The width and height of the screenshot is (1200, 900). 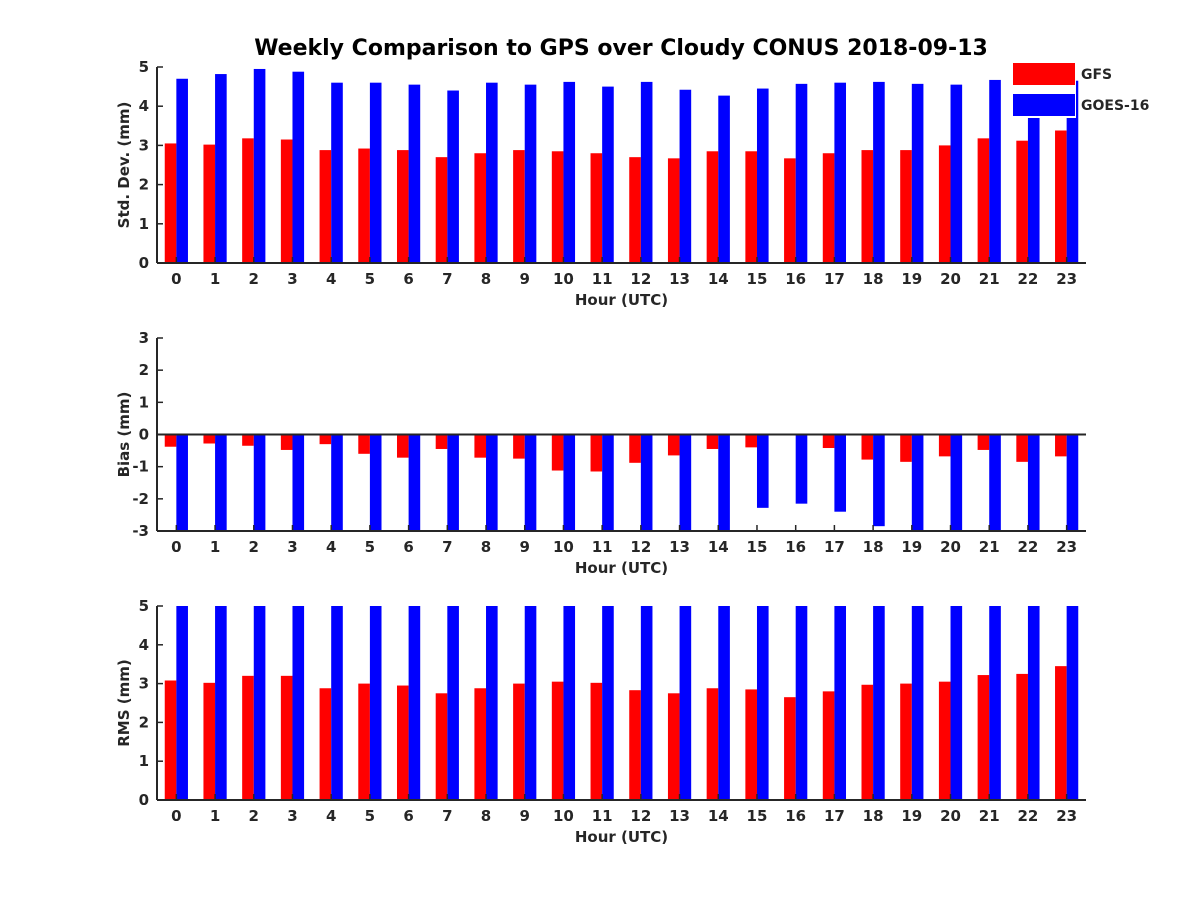 I want to click on y-axis-label: Std. Dev. (mm), so click(x=124, y=165).